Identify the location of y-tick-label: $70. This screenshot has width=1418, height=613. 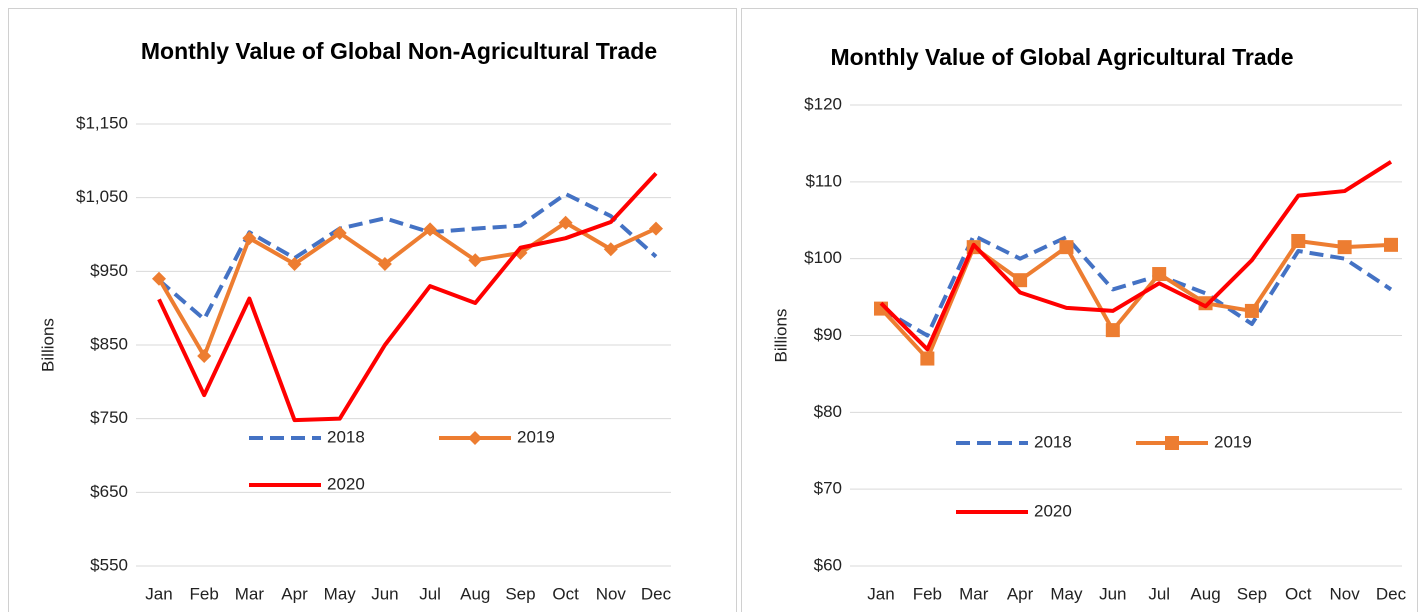
(828, 488).